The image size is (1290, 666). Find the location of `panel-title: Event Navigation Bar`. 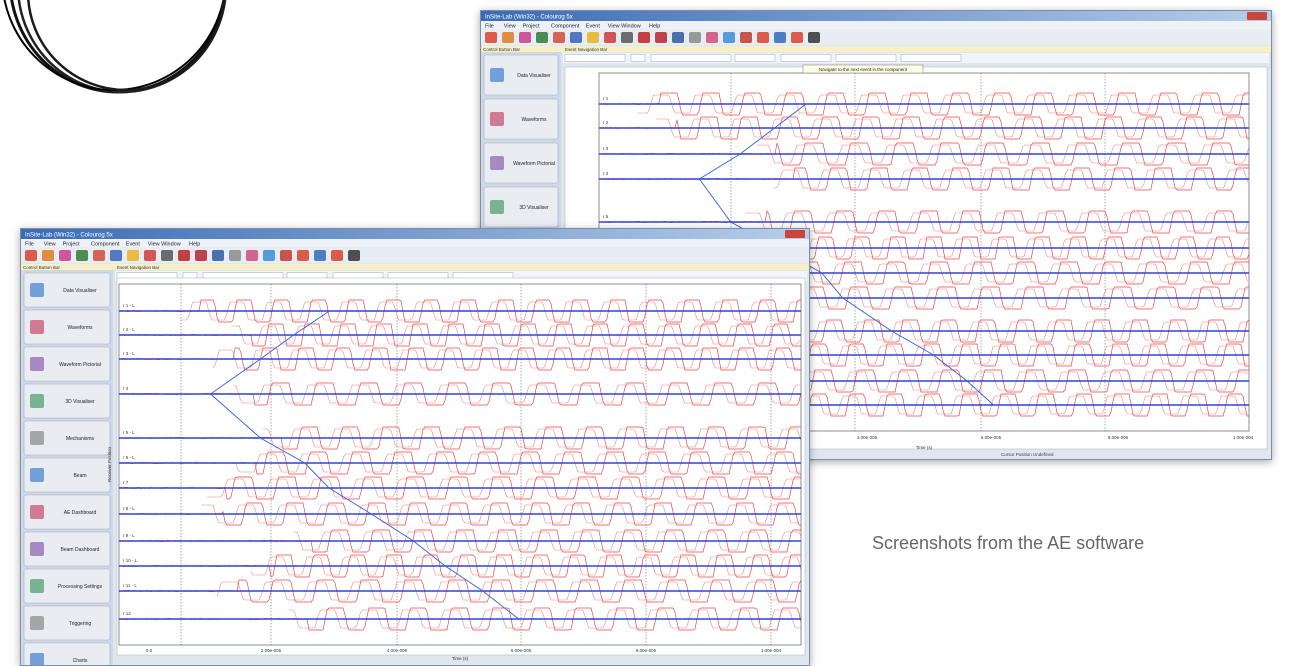

panel-title: Event Navigation Bar is located at coordinates (586, 49).